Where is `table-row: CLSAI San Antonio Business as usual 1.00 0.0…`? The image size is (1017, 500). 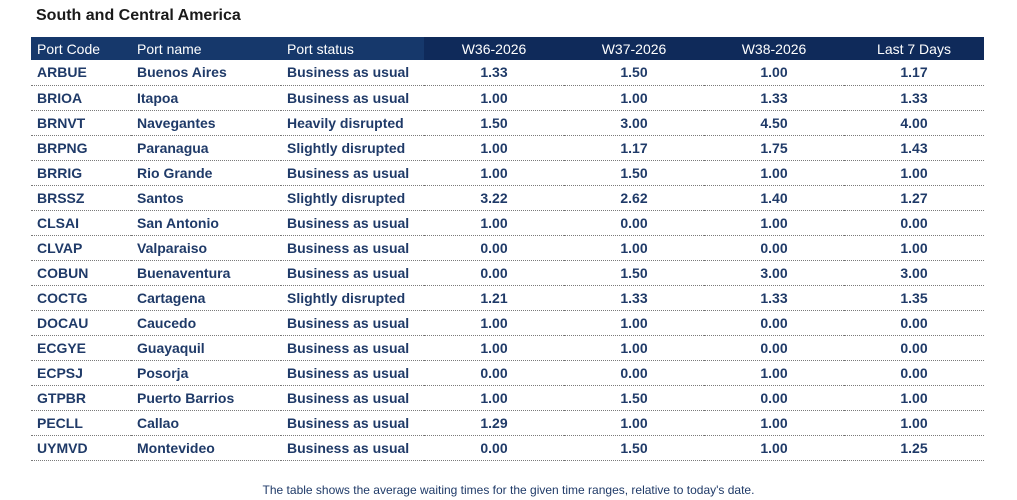
table-row: CLSAI San Antonio Business as usual 1.00 0.0… is located at coordinates (507, 223).